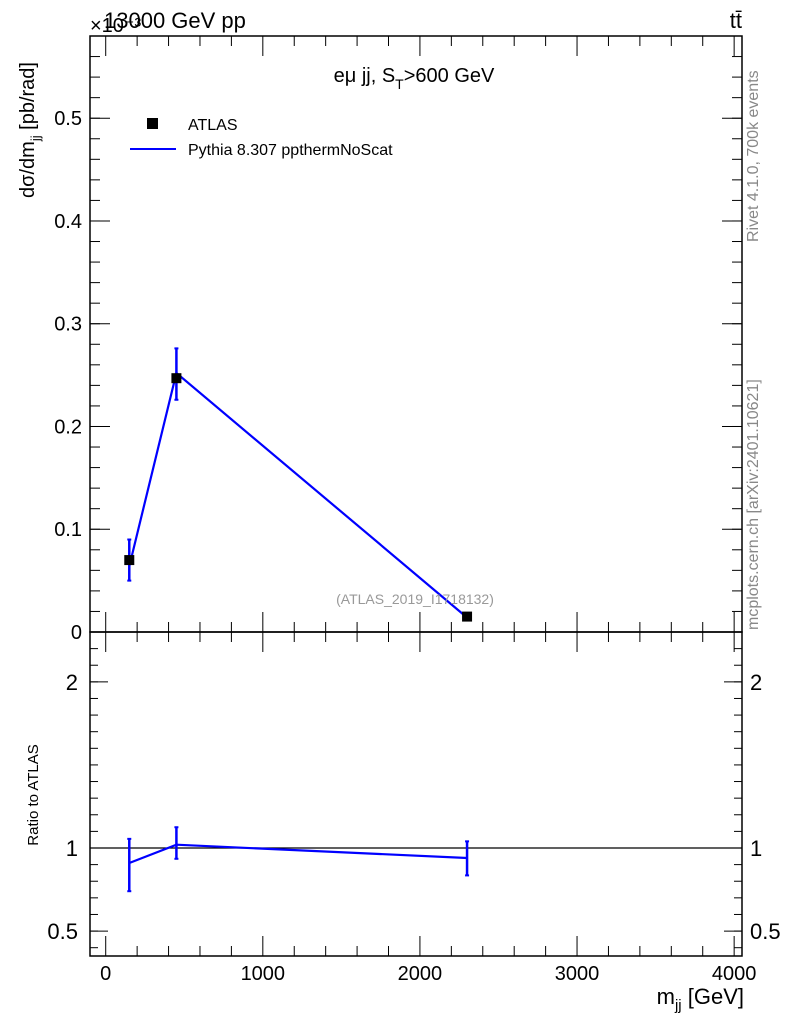 The height and width of the screenshot is (1024, 786). I want to click on y-tick-label: 0.3, so click(68, 325).